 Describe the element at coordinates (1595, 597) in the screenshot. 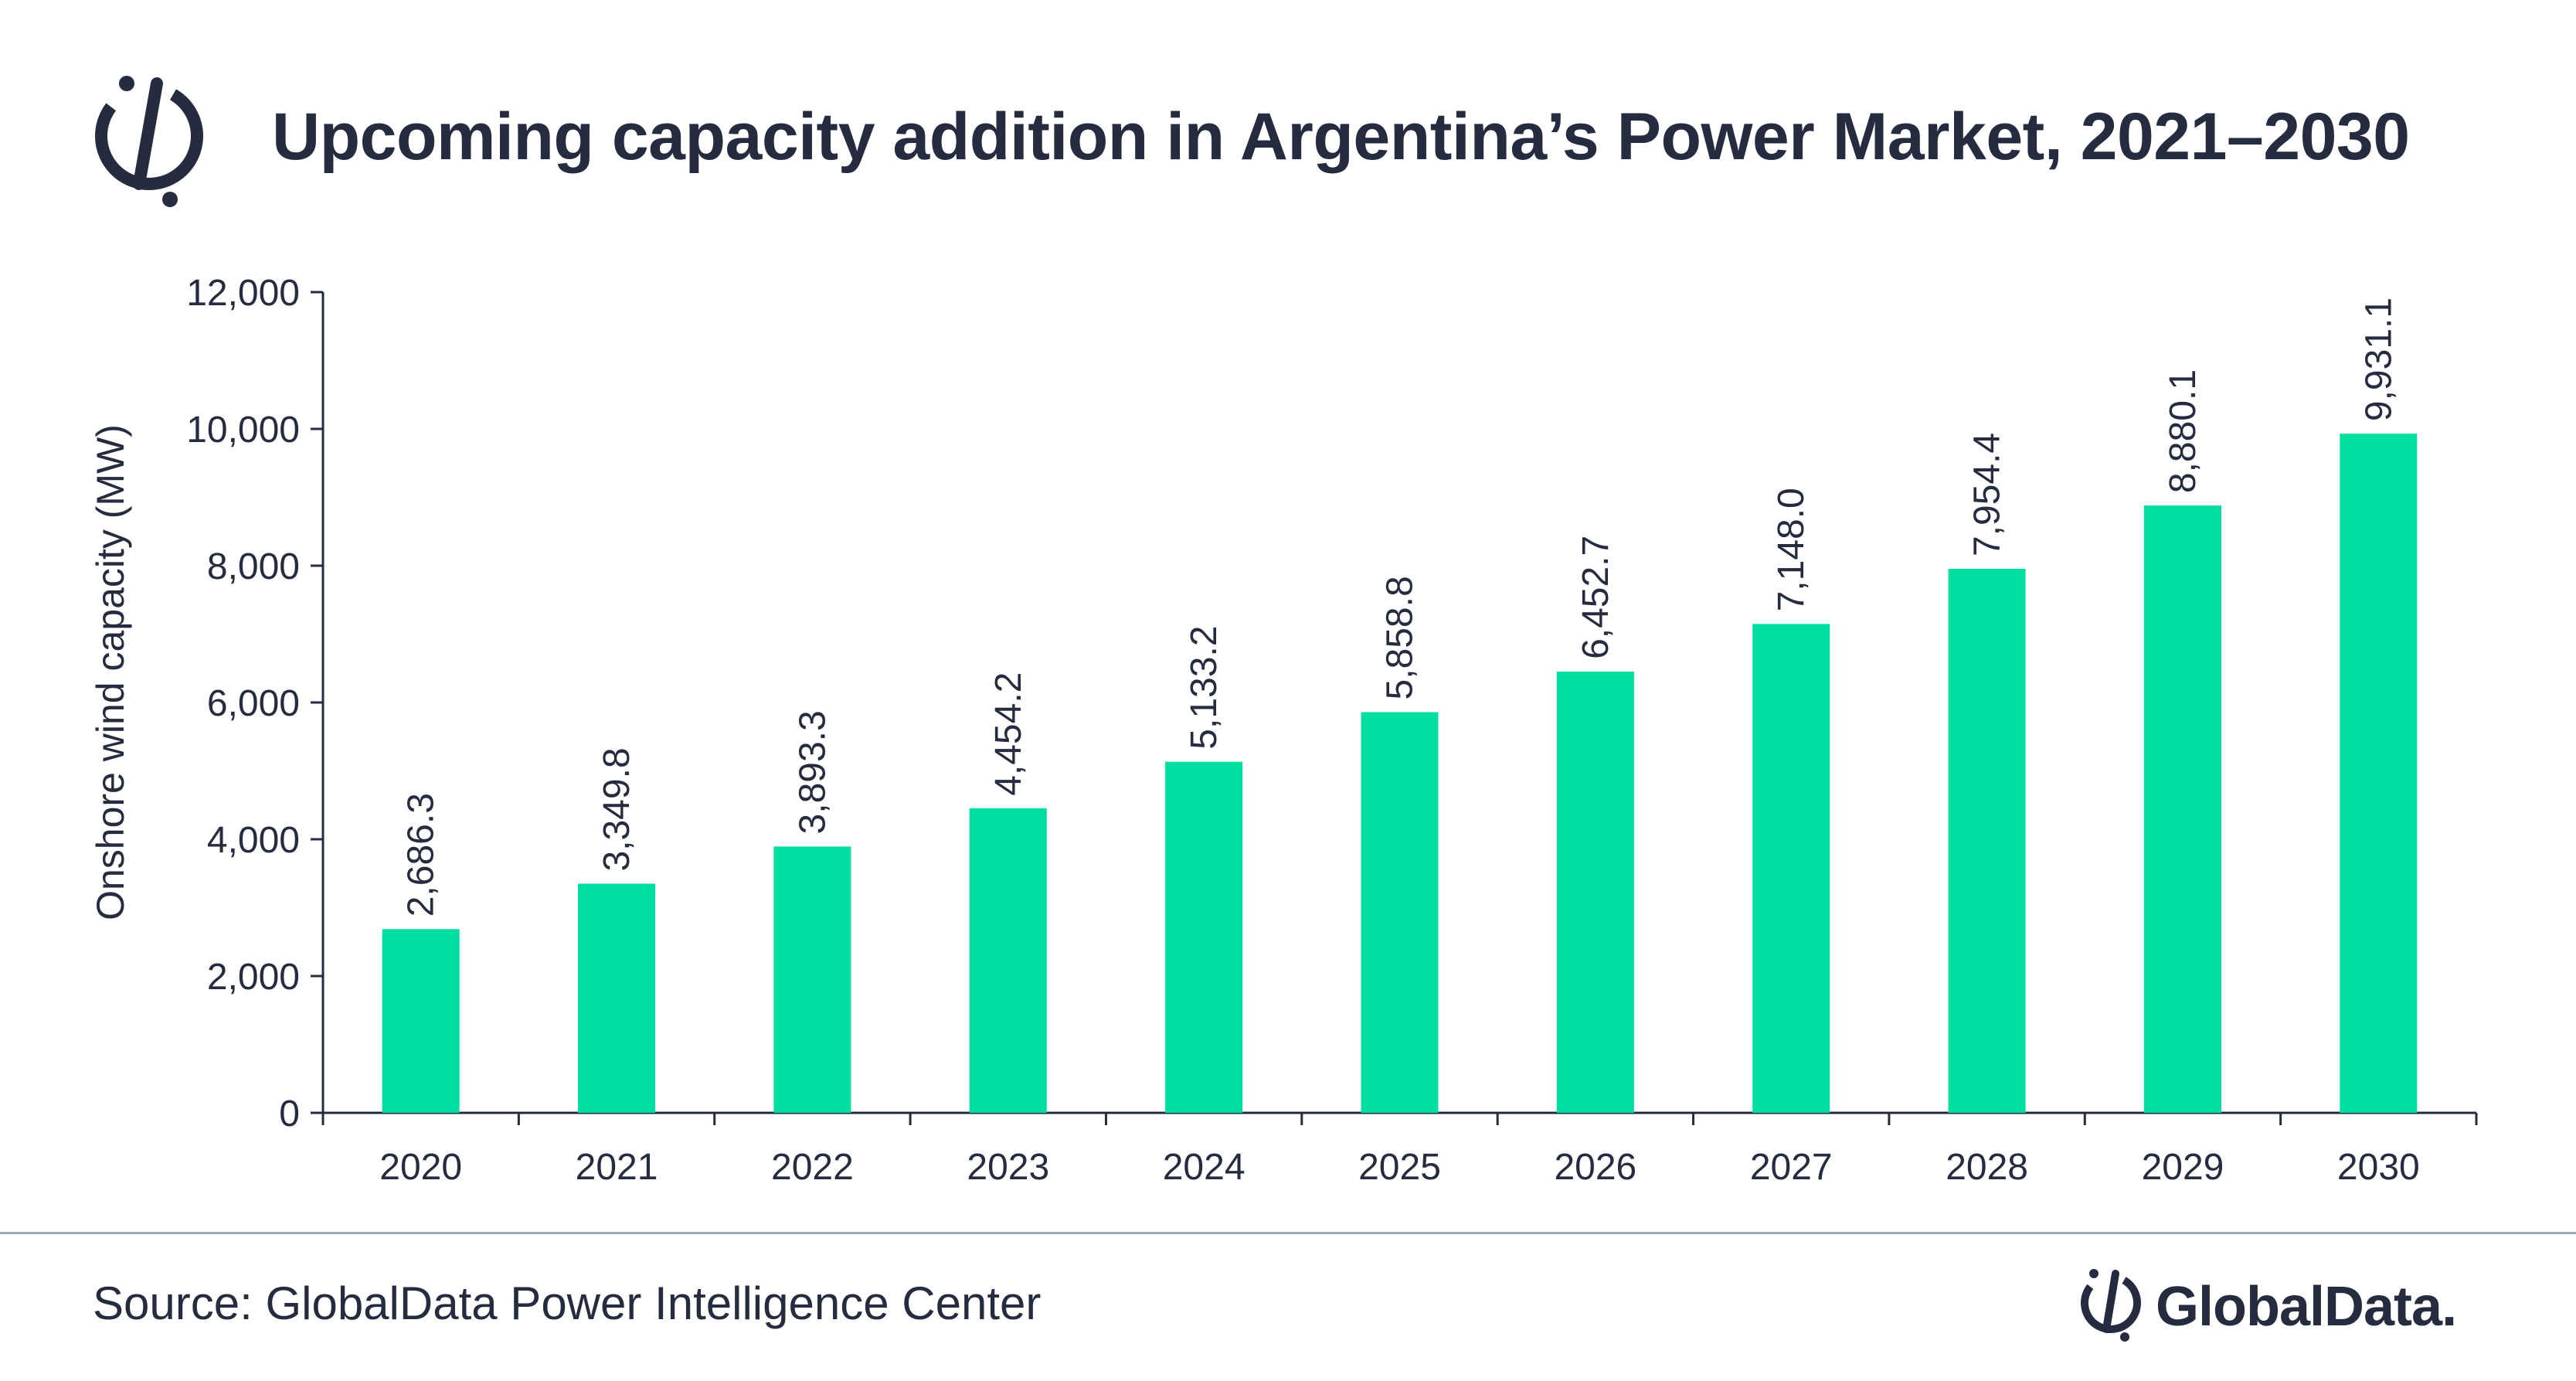

I see `data-label: 6,452.7` at that location.